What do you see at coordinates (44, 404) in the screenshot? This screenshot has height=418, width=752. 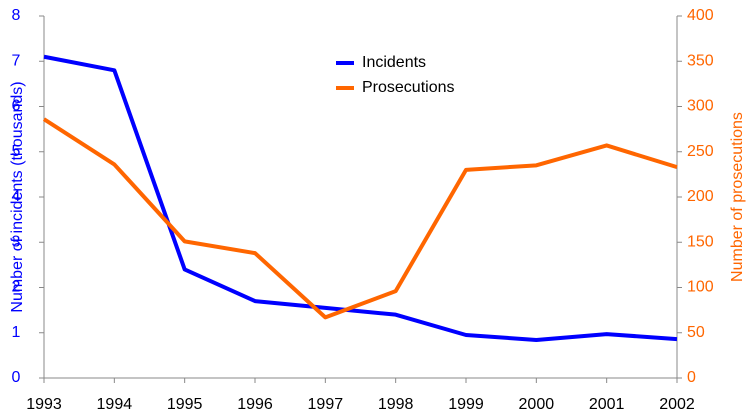 I see `x-tick-label: 1993` at bounding box center [44, 404].